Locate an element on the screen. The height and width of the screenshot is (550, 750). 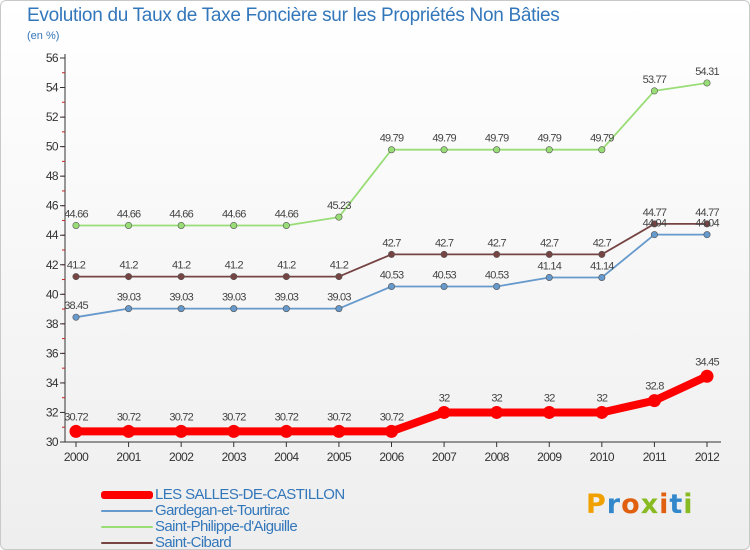
x-tick-label: 2005 is located at coordinates (339, 457).